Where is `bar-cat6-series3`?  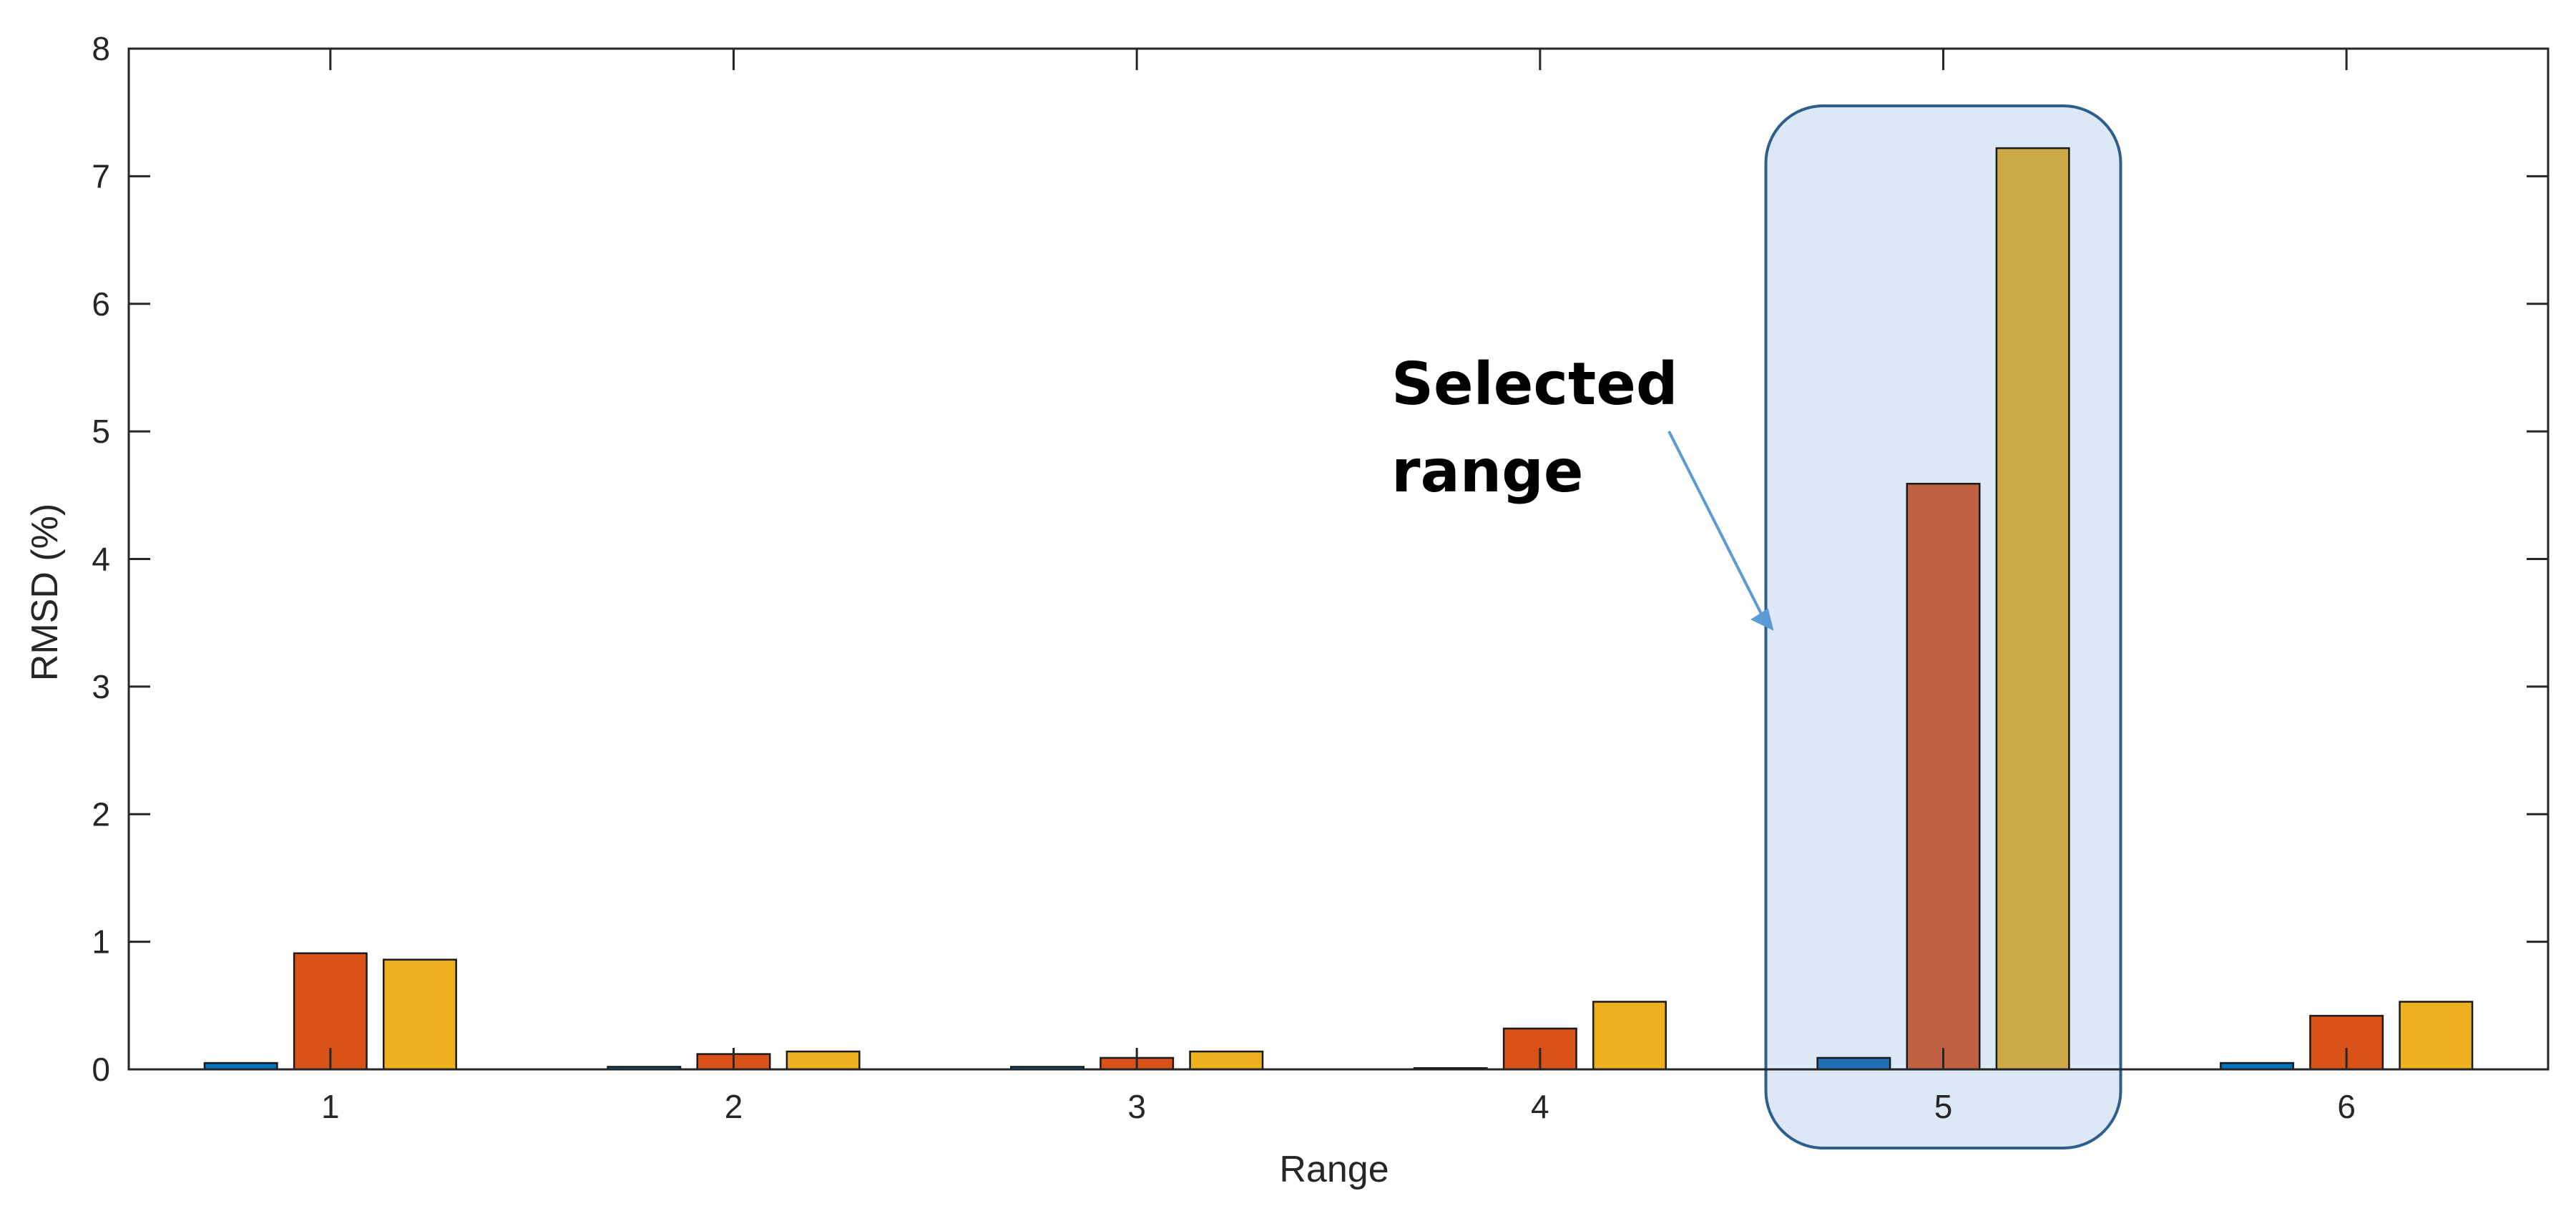 bar-cat6-series3 is located at coordinates (2436, 1036).